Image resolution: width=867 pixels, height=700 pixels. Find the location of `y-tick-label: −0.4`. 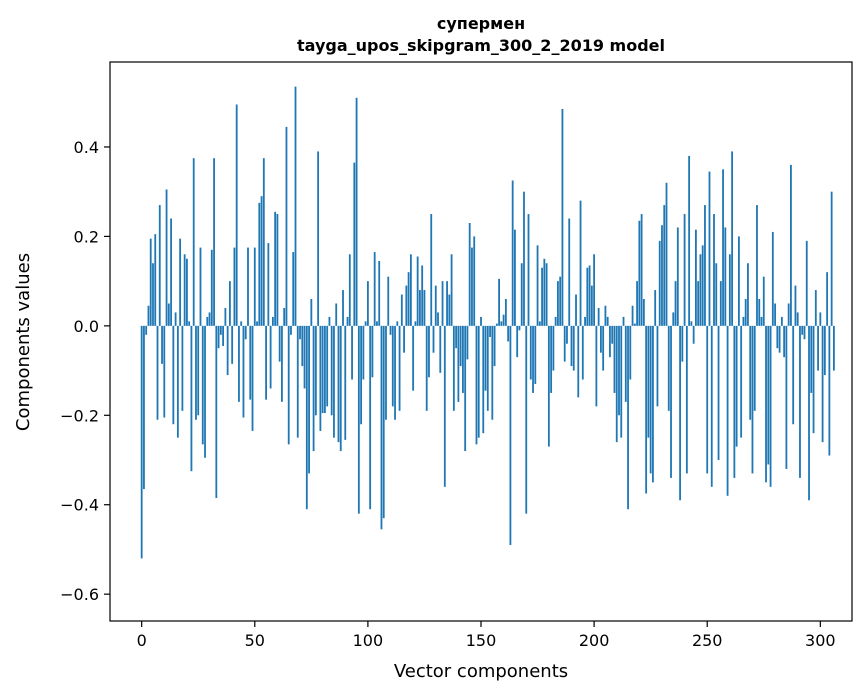

y-tick-label: −0.4 is located at coordinates (79, 505).